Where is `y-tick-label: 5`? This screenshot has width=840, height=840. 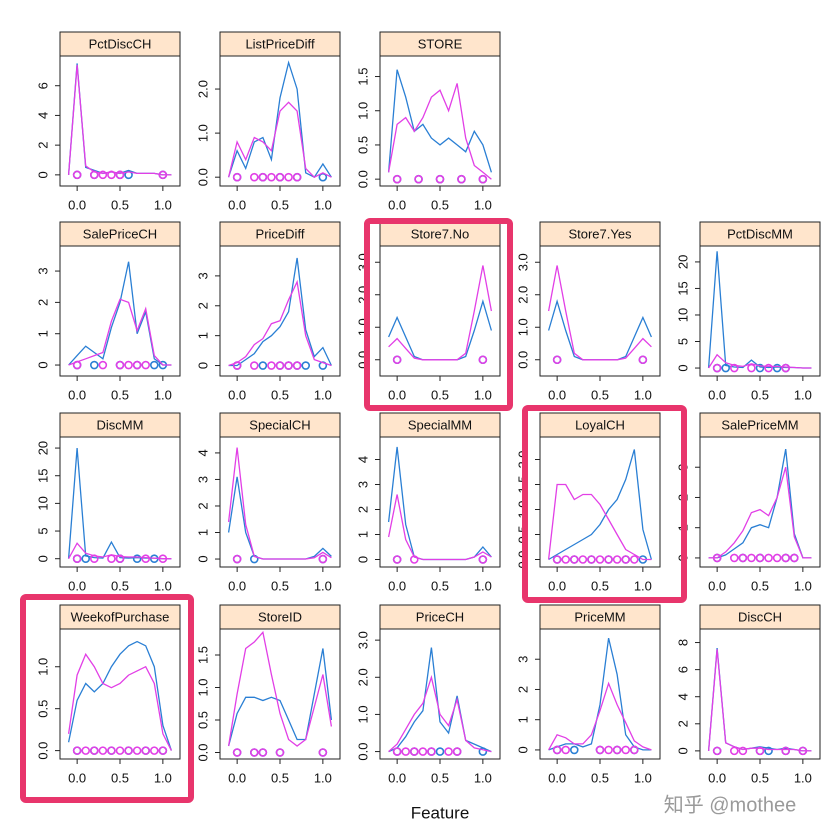
y-tick-label: 5 is located at coordinates (42, 530).